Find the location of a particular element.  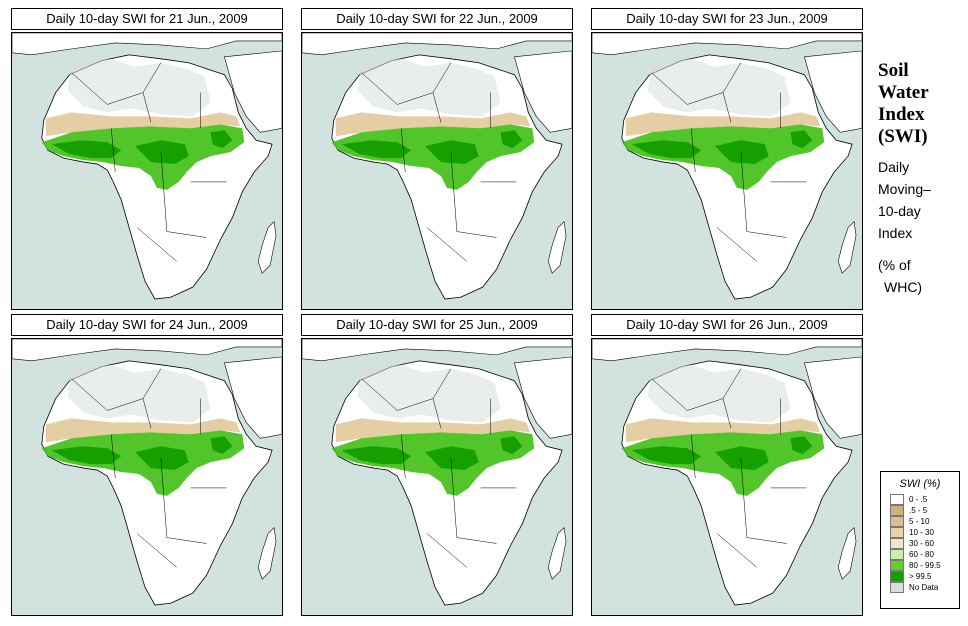

sub-line: 10-day is located at coordinates (899, 211).